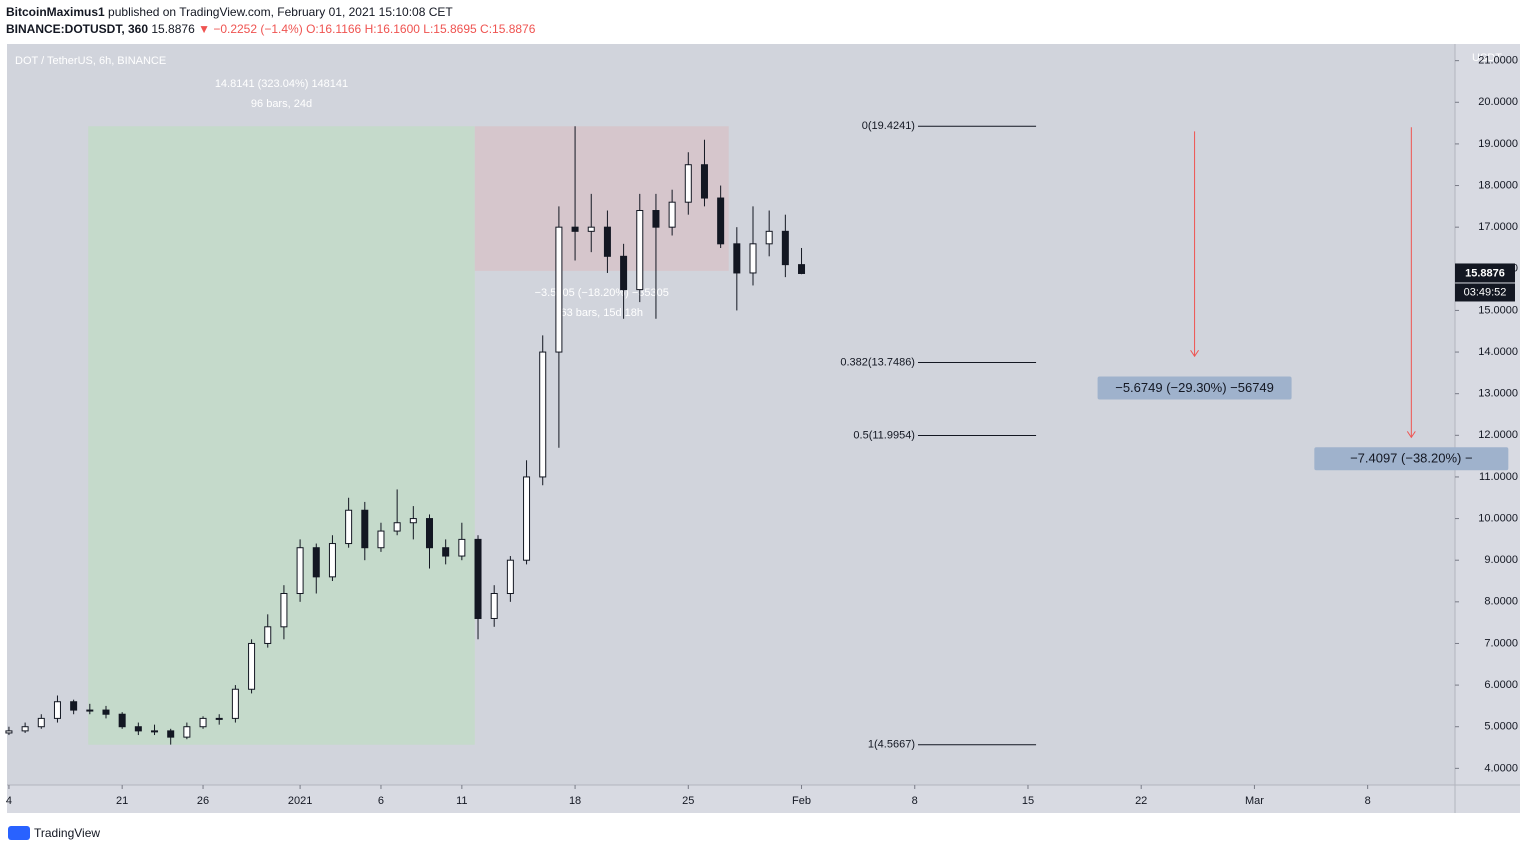  Describe the element at coordinates (1498, 518) in the screenshot. I see `y-tick-label: 10.0000` at that location.